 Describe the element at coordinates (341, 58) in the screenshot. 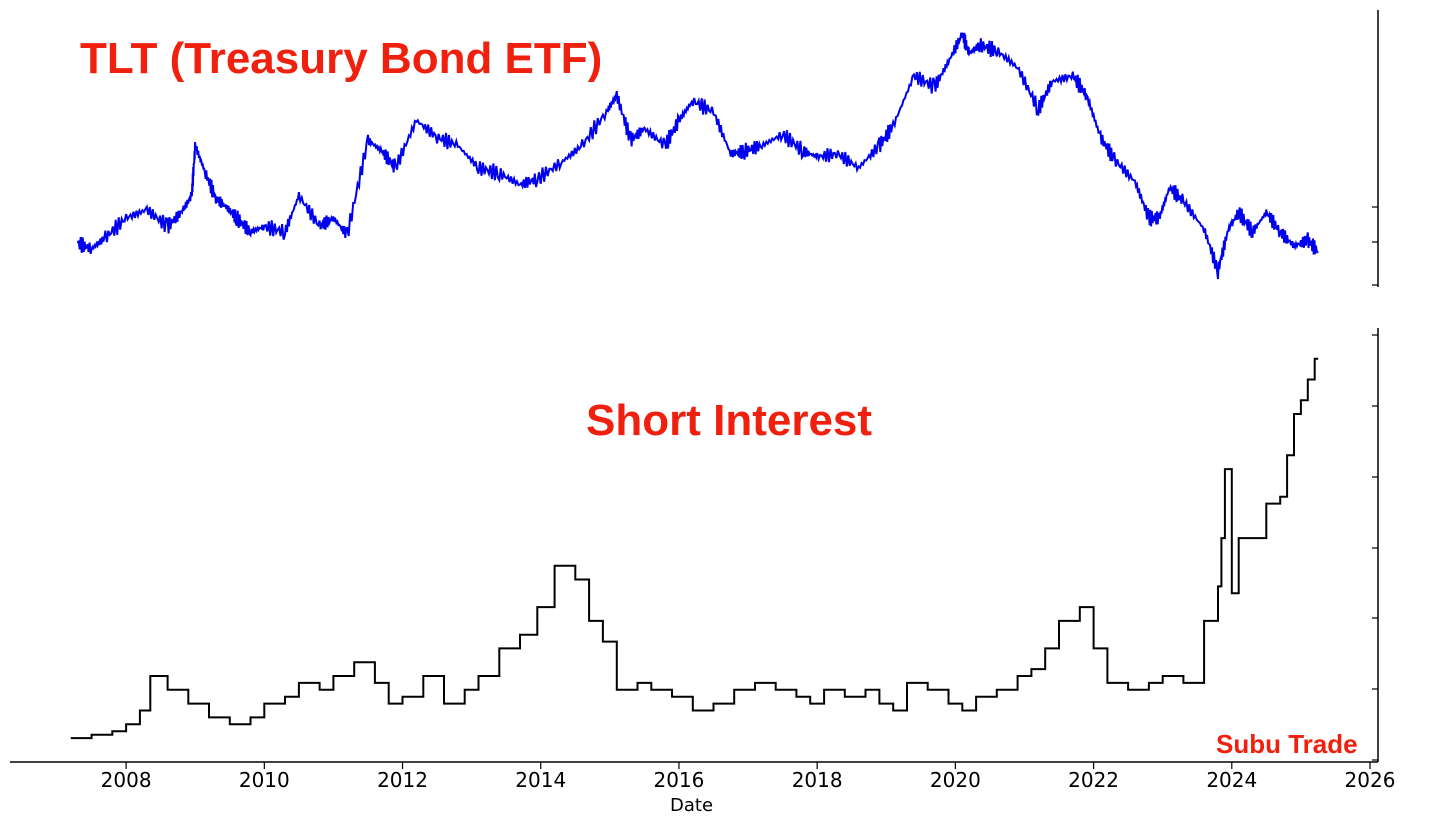

I see `tlt-chart-title: TLT (Treasury Bond ETF)` at that location.